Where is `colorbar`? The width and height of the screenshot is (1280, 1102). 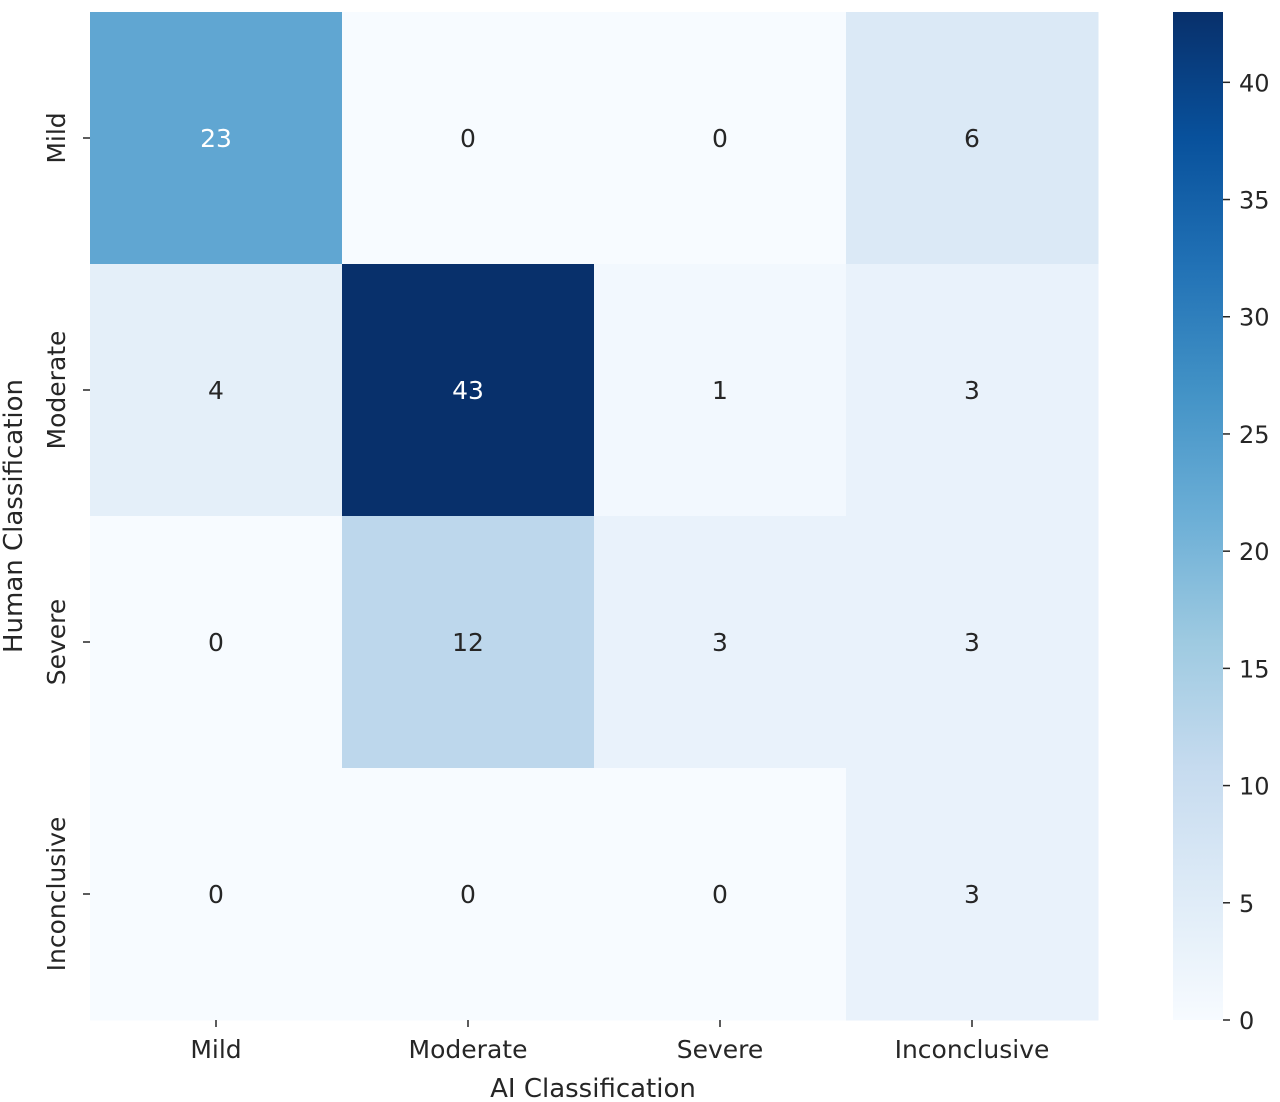
colorbar is located at coordinates (1198, 516).